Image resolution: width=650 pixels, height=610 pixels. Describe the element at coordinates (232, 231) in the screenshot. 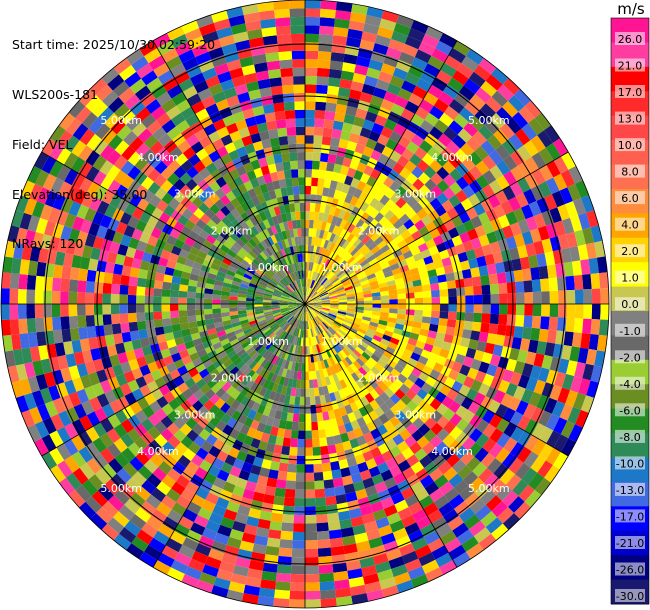

I see `range-ring-label: 2.00km` at that location.